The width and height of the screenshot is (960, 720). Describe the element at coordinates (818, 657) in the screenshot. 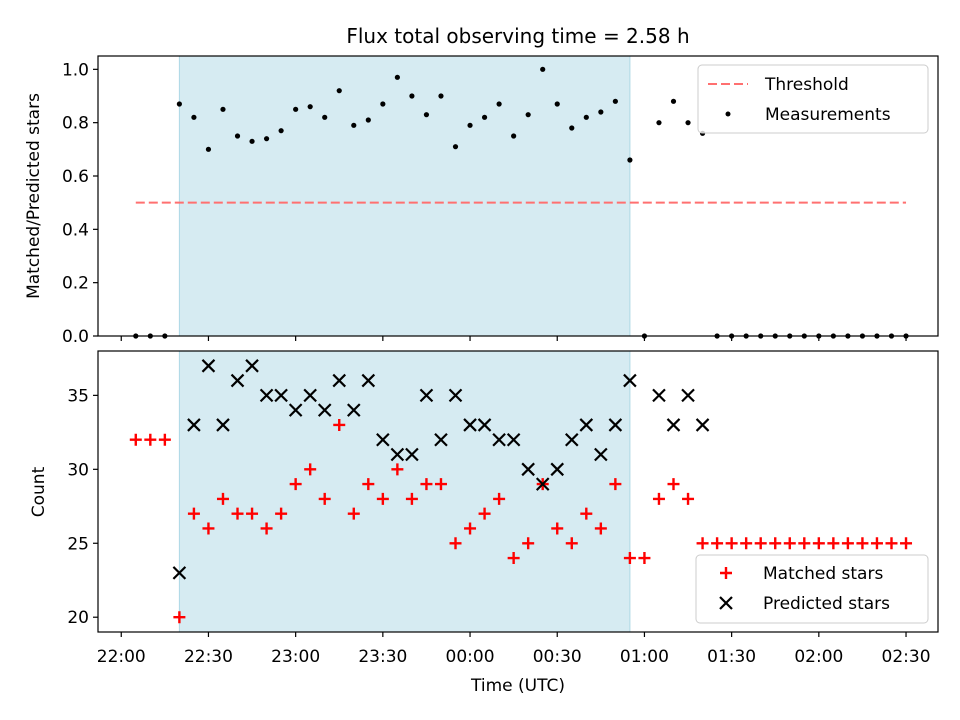

I see `x-tick-label: 02:00` at that location.